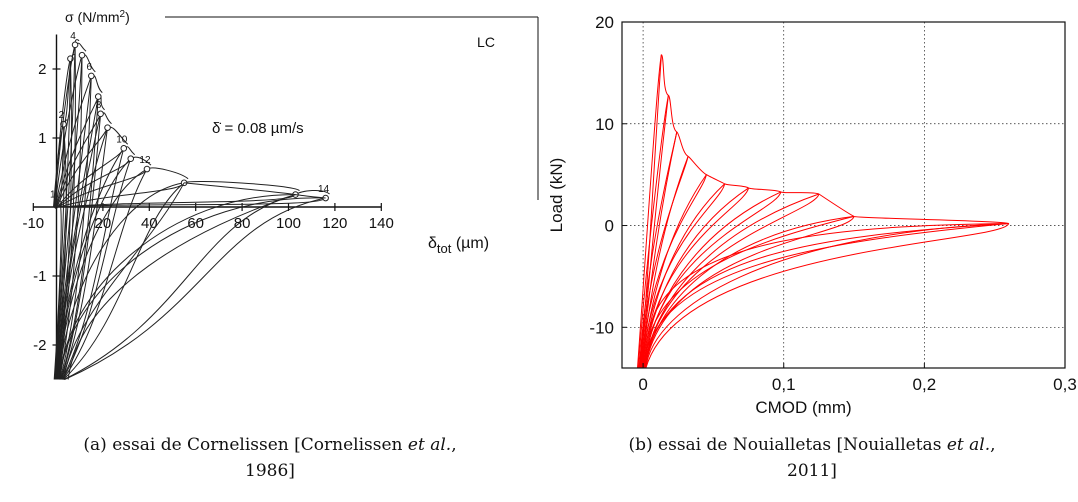 Image resolution: width=1078 pixels, height=502 pixels. What do you see at coordinates (245, 445) in the screenshot?
I see `caption-a-text: (a) essai de Cornelissen [Cornelissen` at bounding box center [245, 445].